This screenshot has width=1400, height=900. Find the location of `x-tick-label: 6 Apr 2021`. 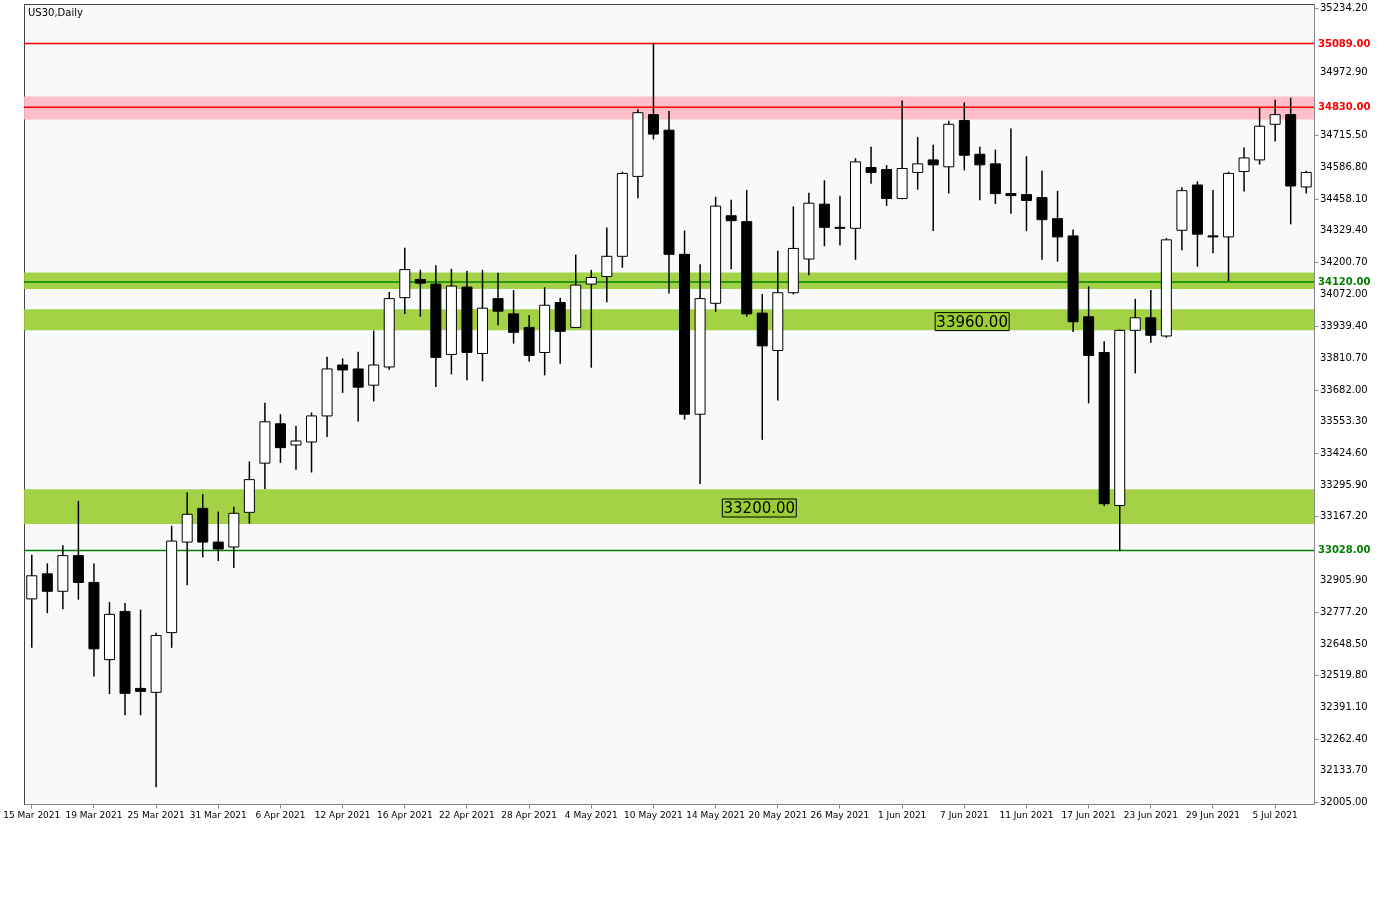

x-tick-label: 6 Apr 2021 is located at coordinates (280, 814).